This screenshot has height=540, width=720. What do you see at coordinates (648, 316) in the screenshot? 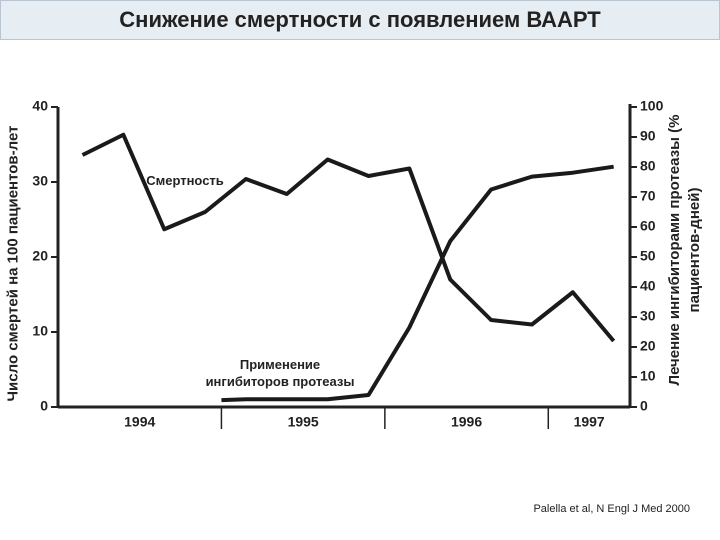
I see `y2-tick-label: 30` at bounding box center [648, 316].